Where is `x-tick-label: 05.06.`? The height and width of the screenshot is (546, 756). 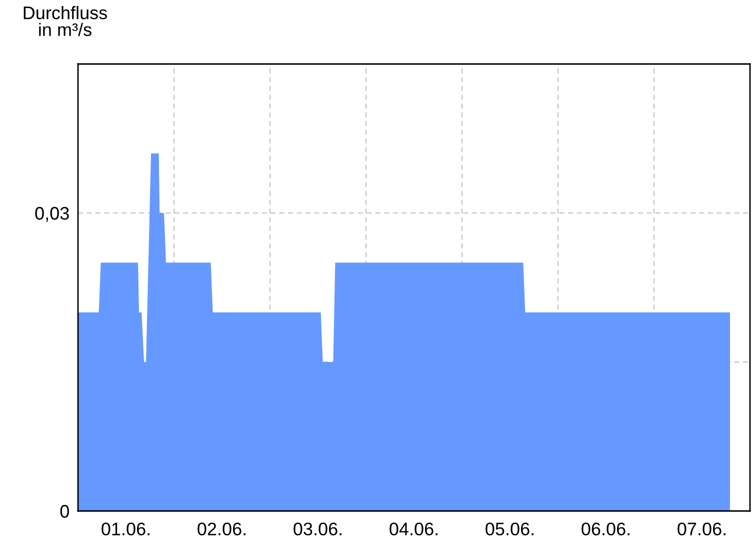 x-tick-label: 05.06. is located at coordinates (510, 529).